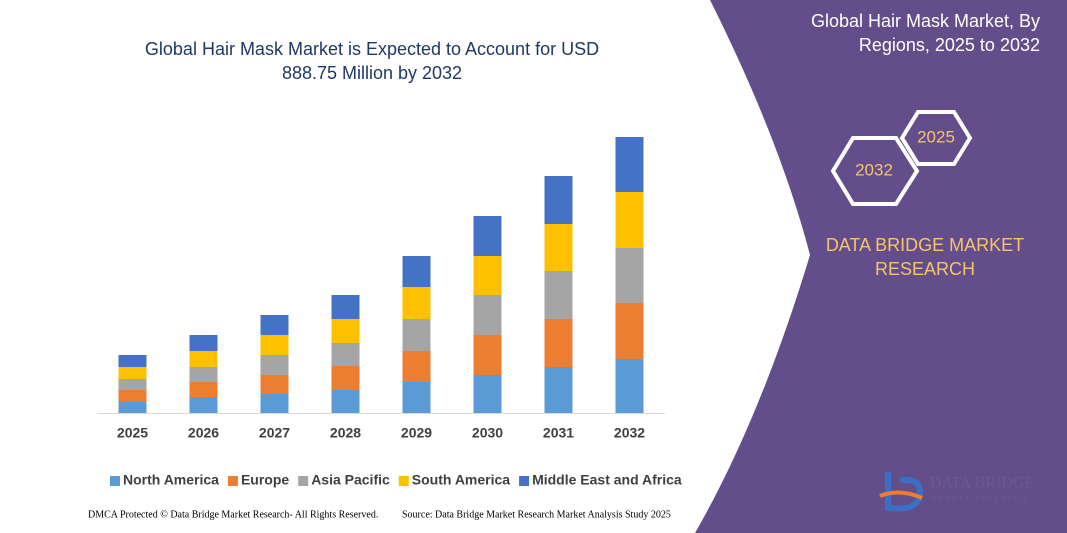 The height and width of the screenshot is (533, 1067). I want to click on logo-text: MARKET RESEARCH, so click(979, 499).